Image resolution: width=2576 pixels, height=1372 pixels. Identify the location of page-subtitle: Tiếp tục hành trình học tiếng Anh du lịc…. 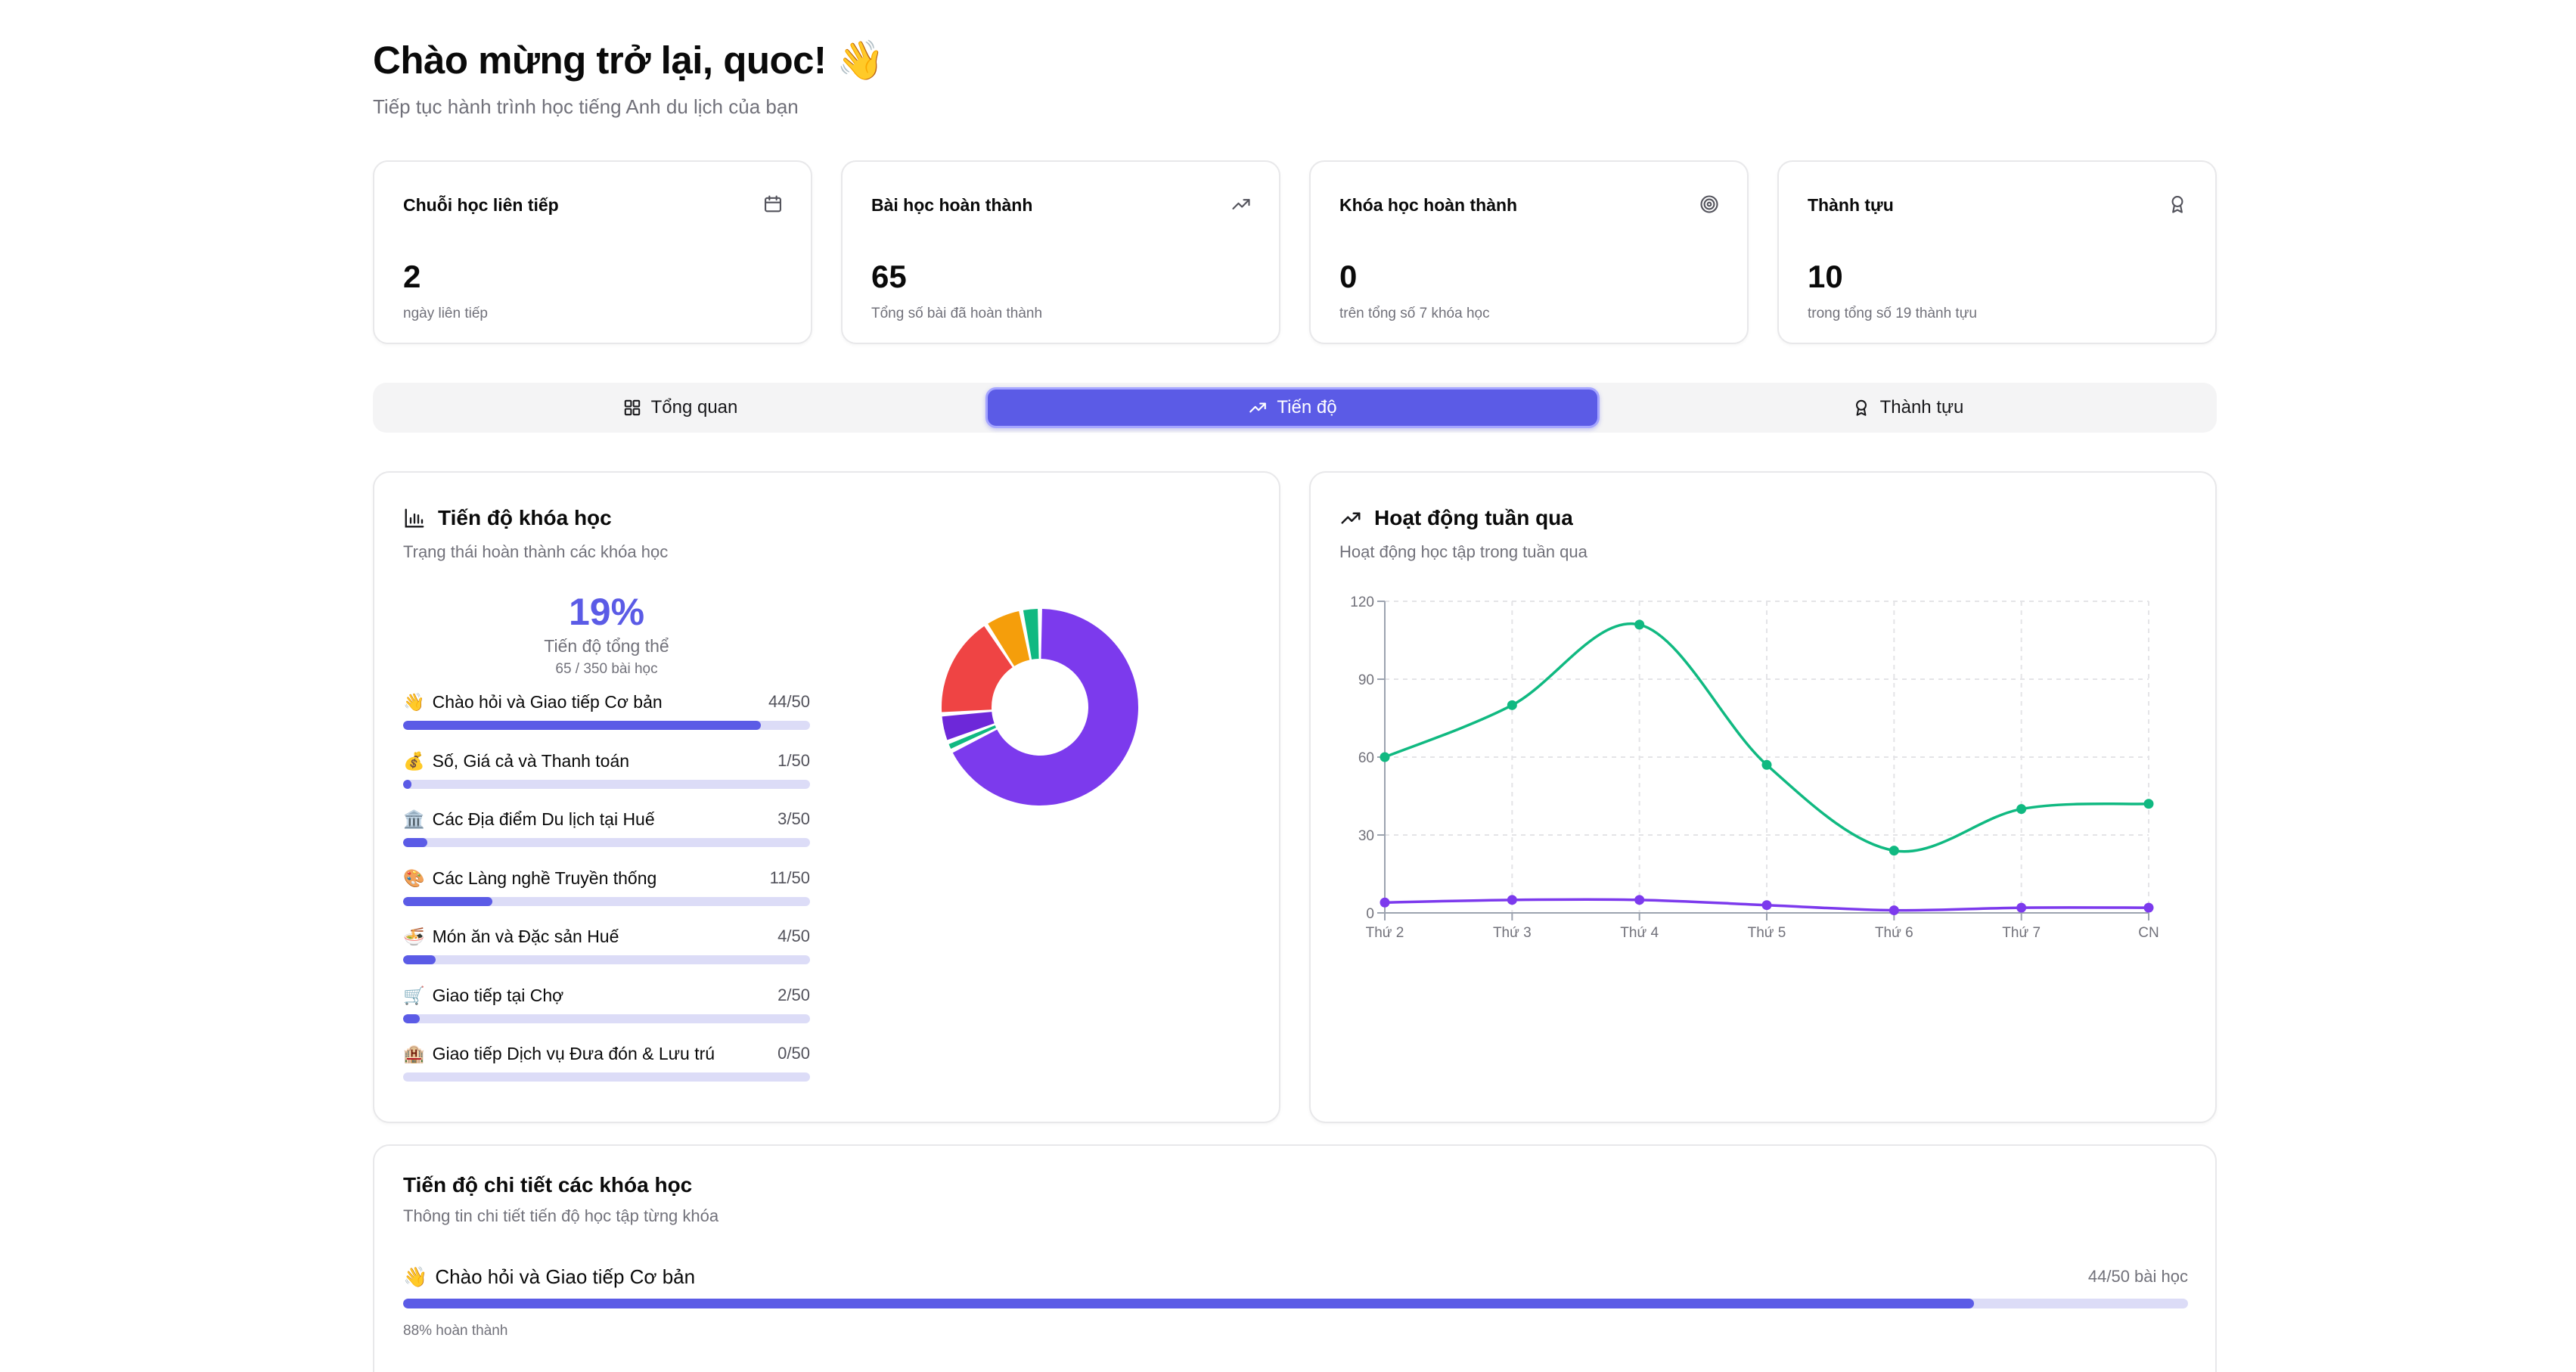
(586, 106).